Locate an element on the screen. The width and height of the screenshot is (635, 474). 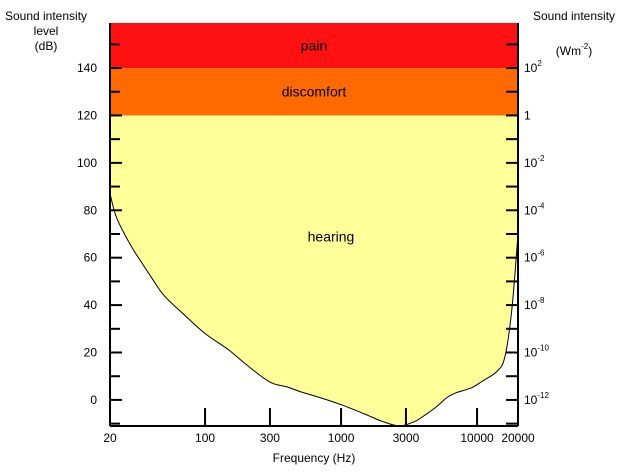
right-tick-label-60: 10⁻⁶ is located at coordinates (534, 257).